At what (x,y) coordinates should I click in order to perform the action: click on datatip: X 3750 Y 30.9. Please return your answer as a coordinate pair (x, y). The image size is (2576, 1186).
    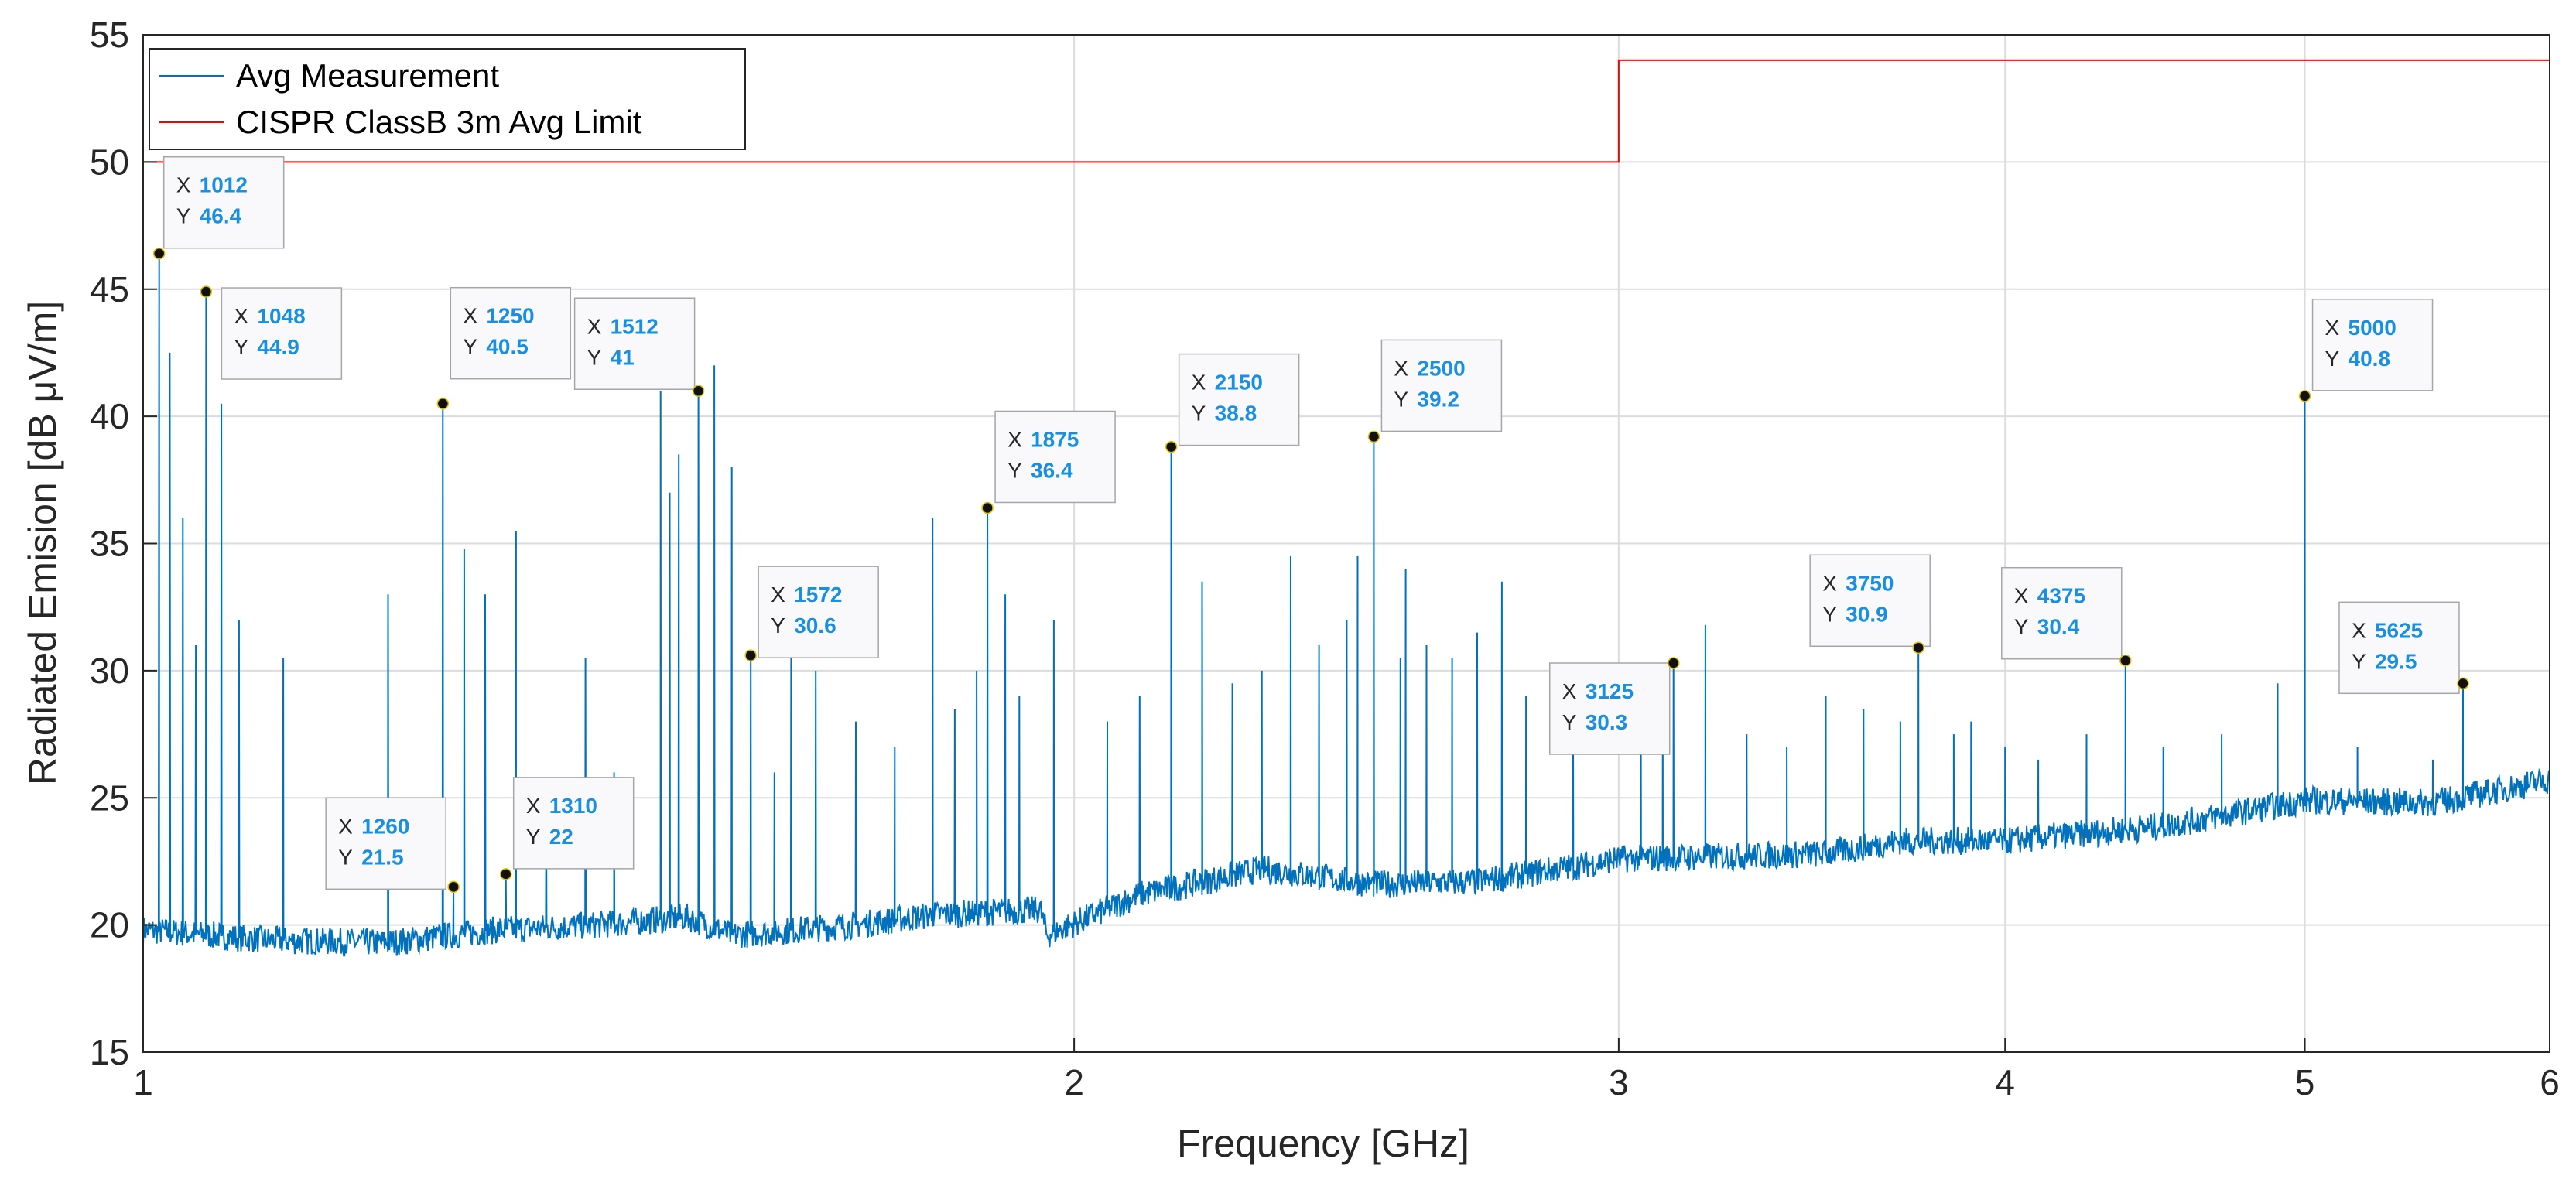
    Looking at the image, I should click on (1870, 604).